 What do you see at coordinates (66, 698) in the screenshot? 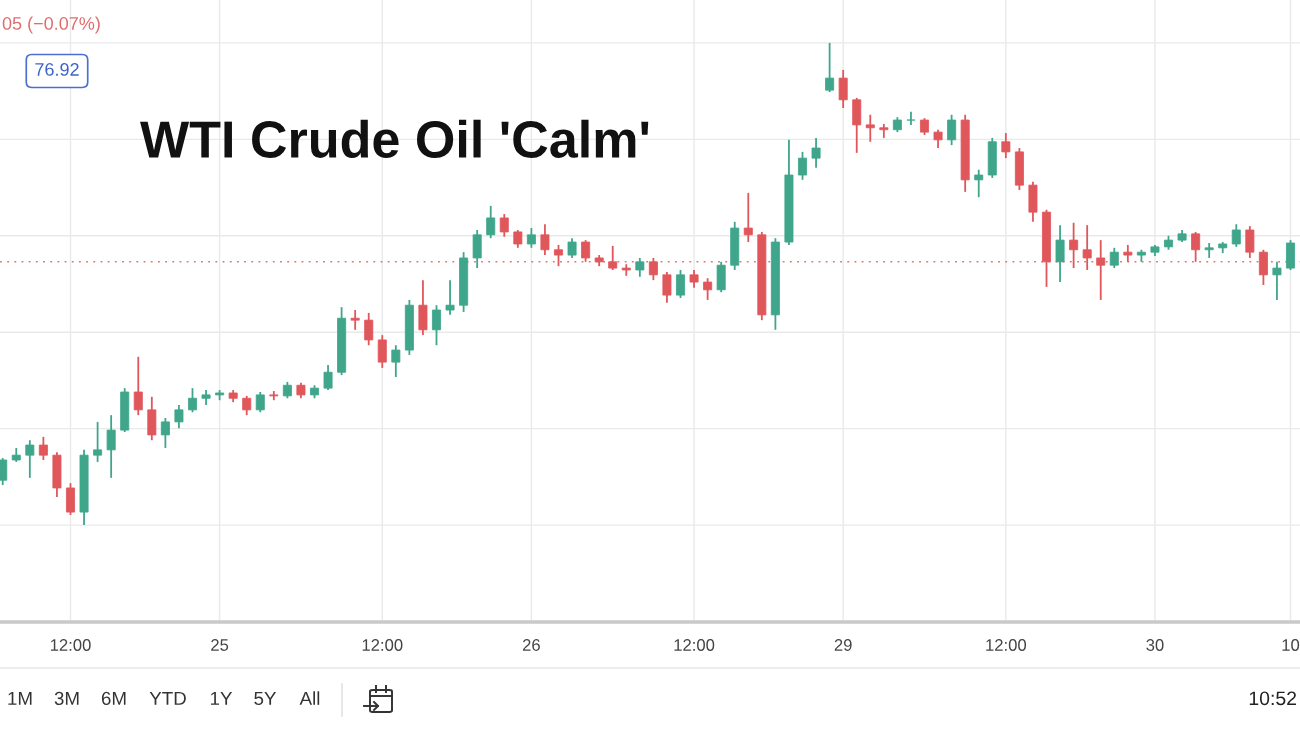
I see `text: 3M` at bounding box center [66, 698].